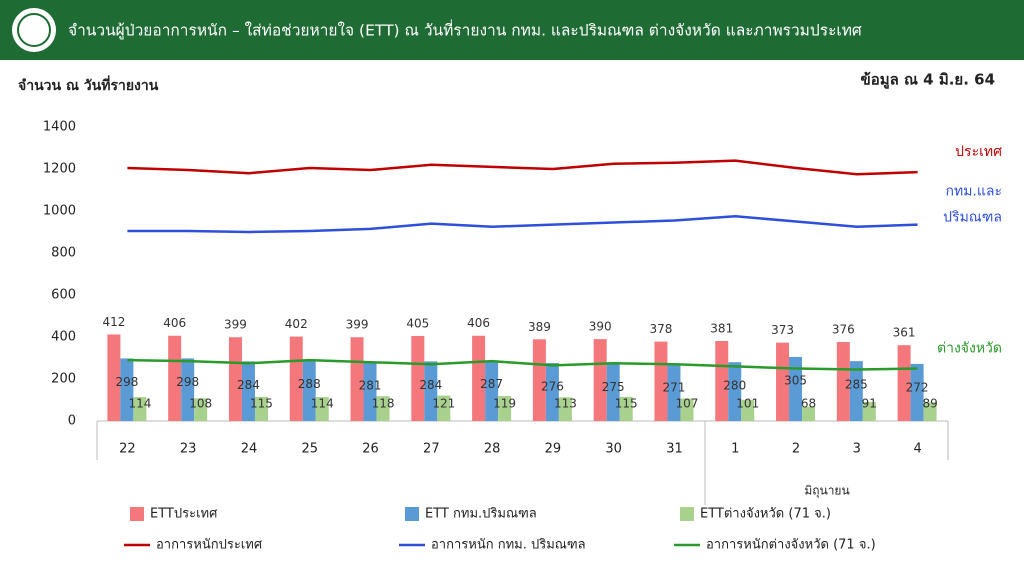 The width and height of the screenshot is (1024, 580). Describe the element at coordinates (735, 449) in the screenshot. I see `x-tick-label: 1` at that location.